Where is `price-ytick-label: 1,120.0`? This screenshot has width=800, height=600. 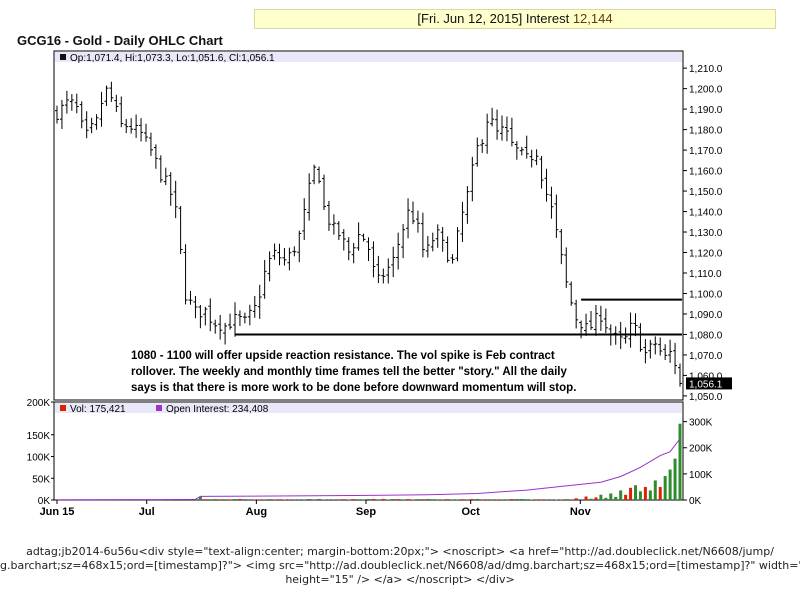 price-ytick-label: 1,120.0 is located at coordinates (706, 254).